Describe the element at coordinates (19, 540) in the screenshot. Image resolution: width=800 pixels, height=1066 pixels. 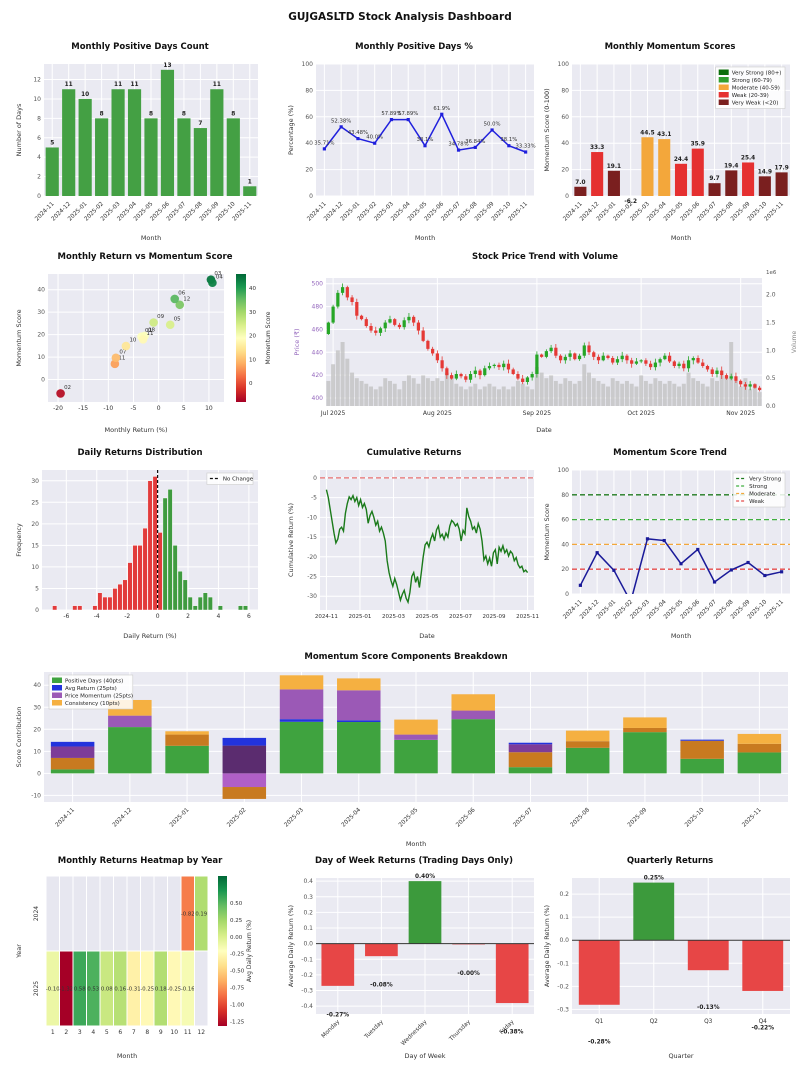
I see `svg-text: Frequency` at that location.